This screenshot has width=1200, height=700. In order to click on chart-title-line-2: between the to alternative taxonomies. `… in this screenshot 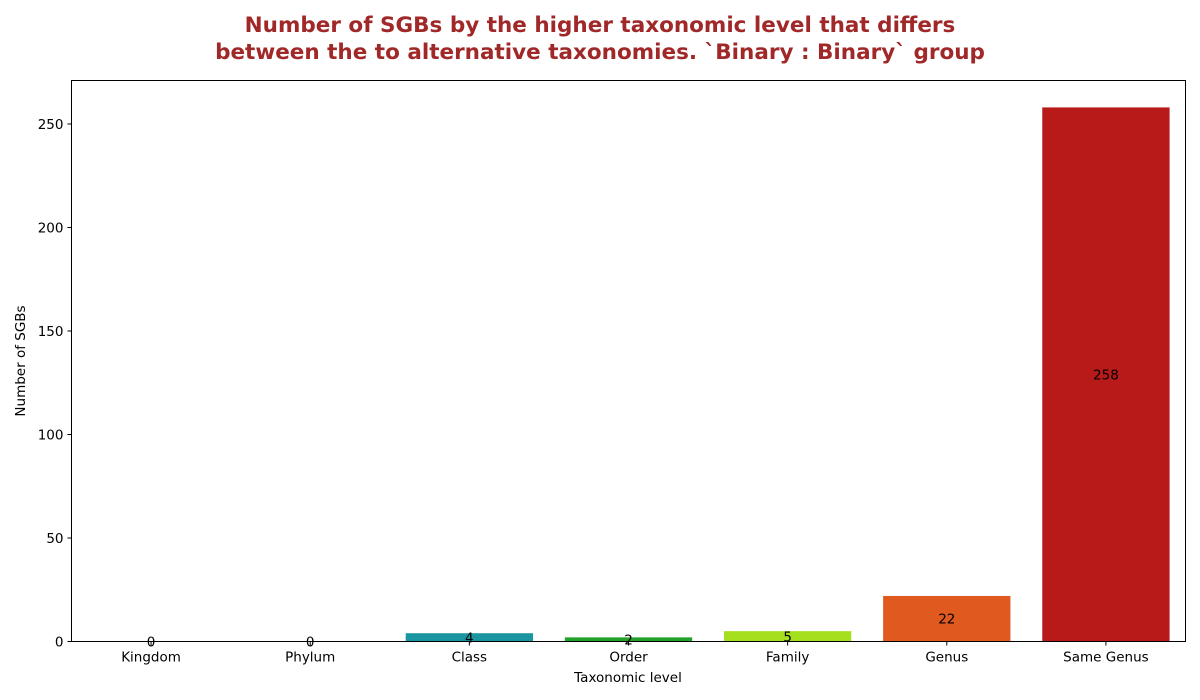, I will do `click(600, 52)`.